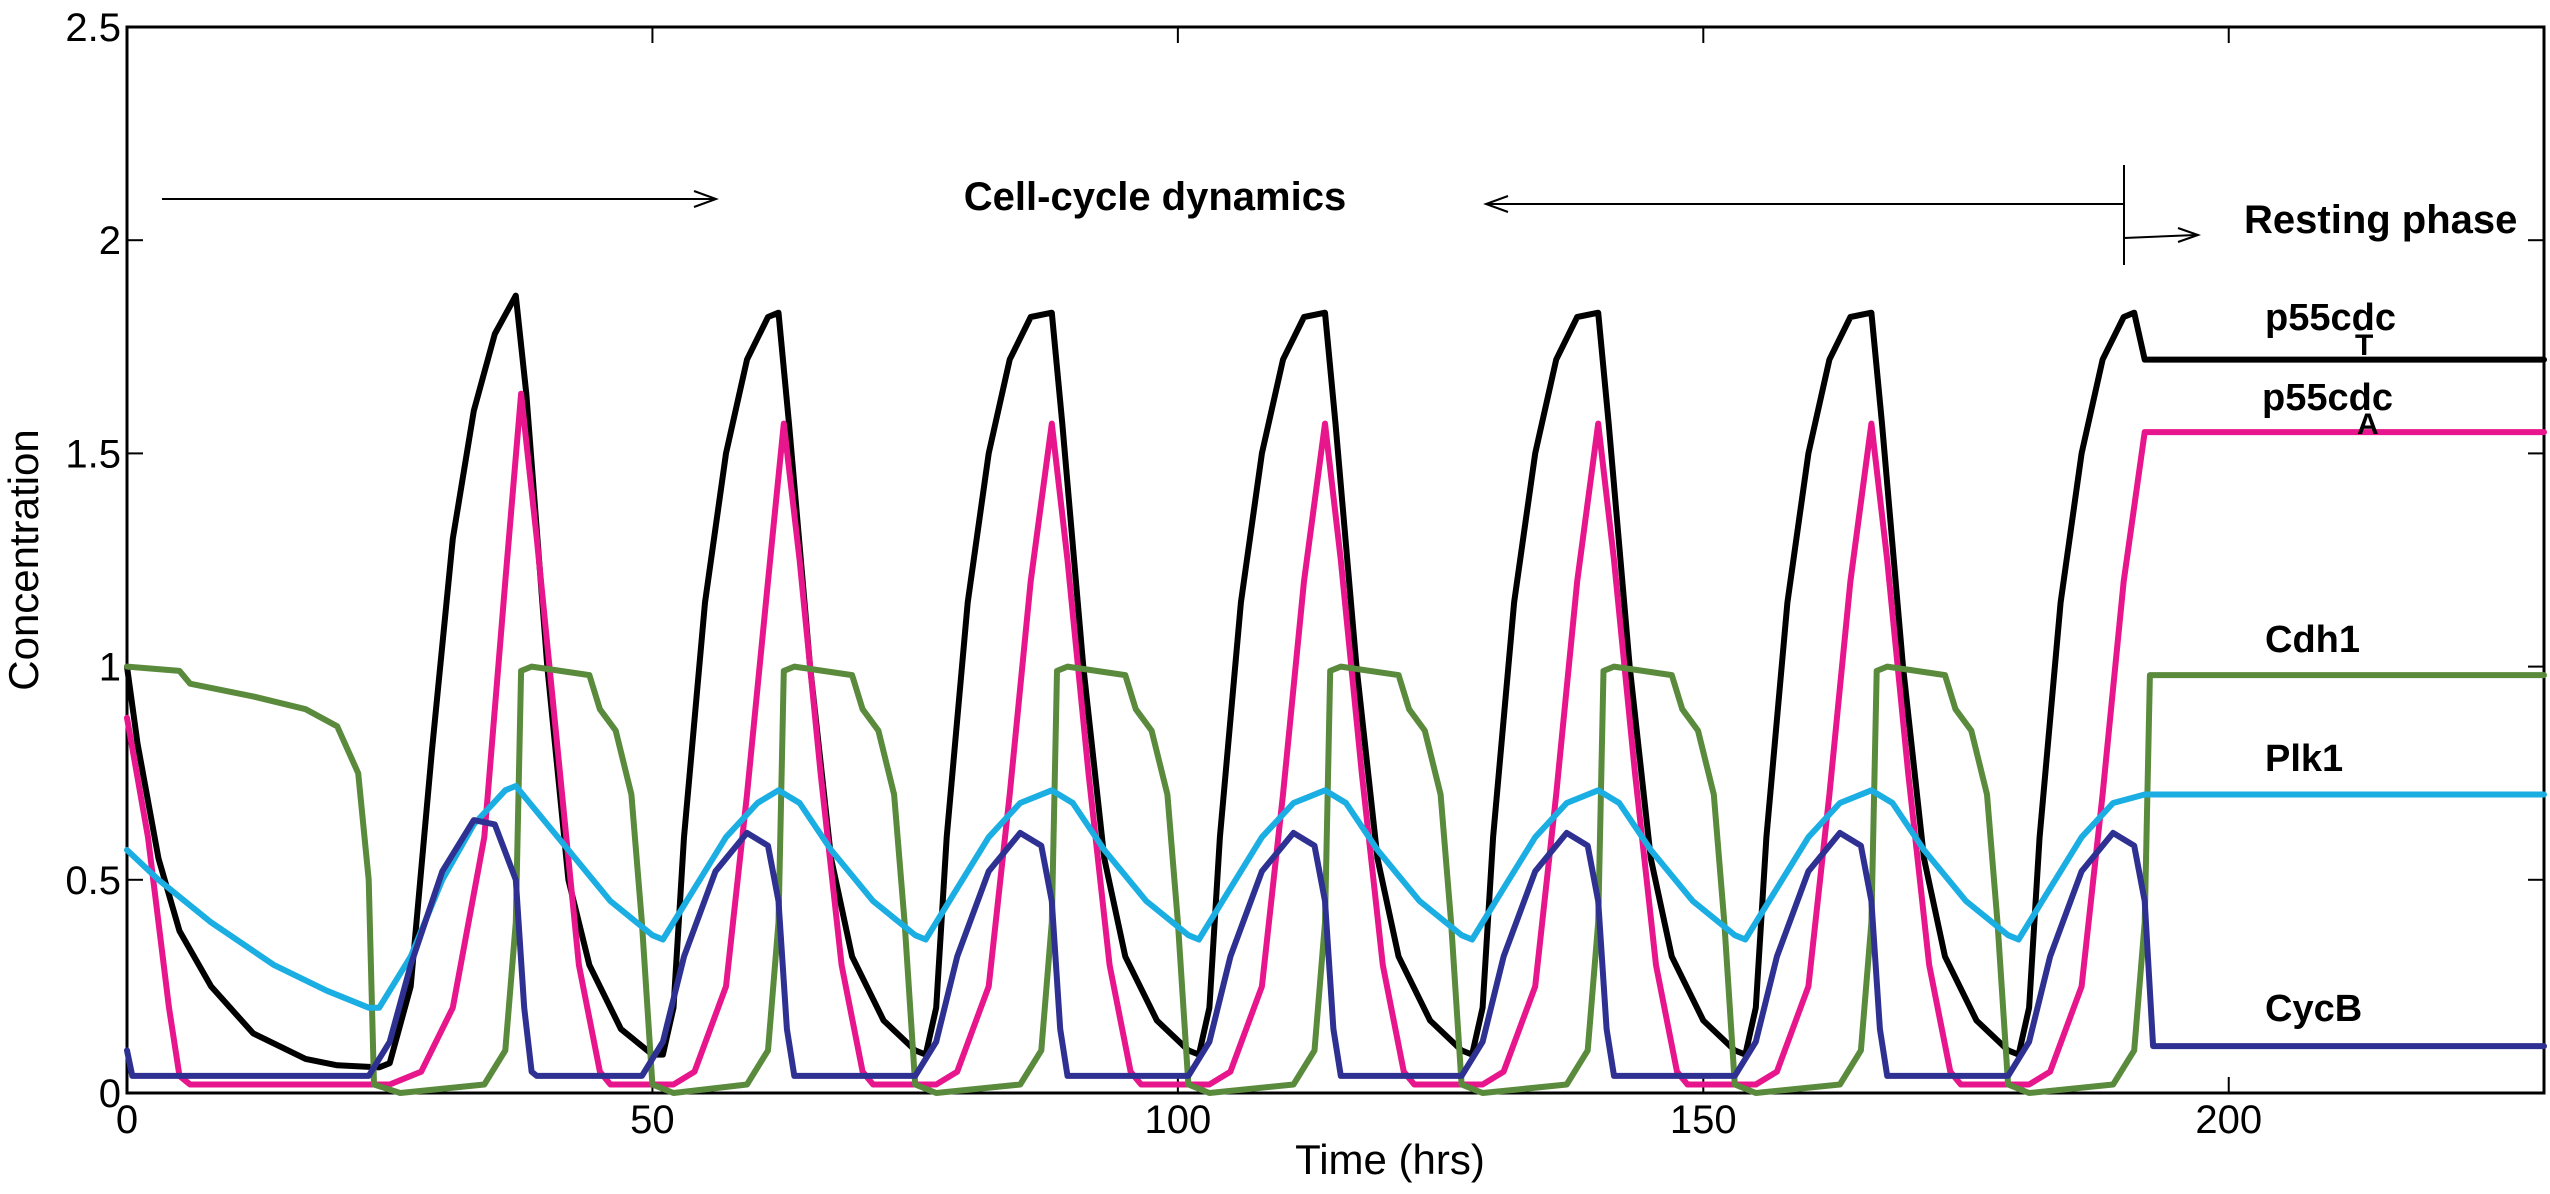  What do you see at coordinates (2364, 345) in the screenshot?
I see `label-p55cdc-t-sub: T` at bounding box center [2364, 345].